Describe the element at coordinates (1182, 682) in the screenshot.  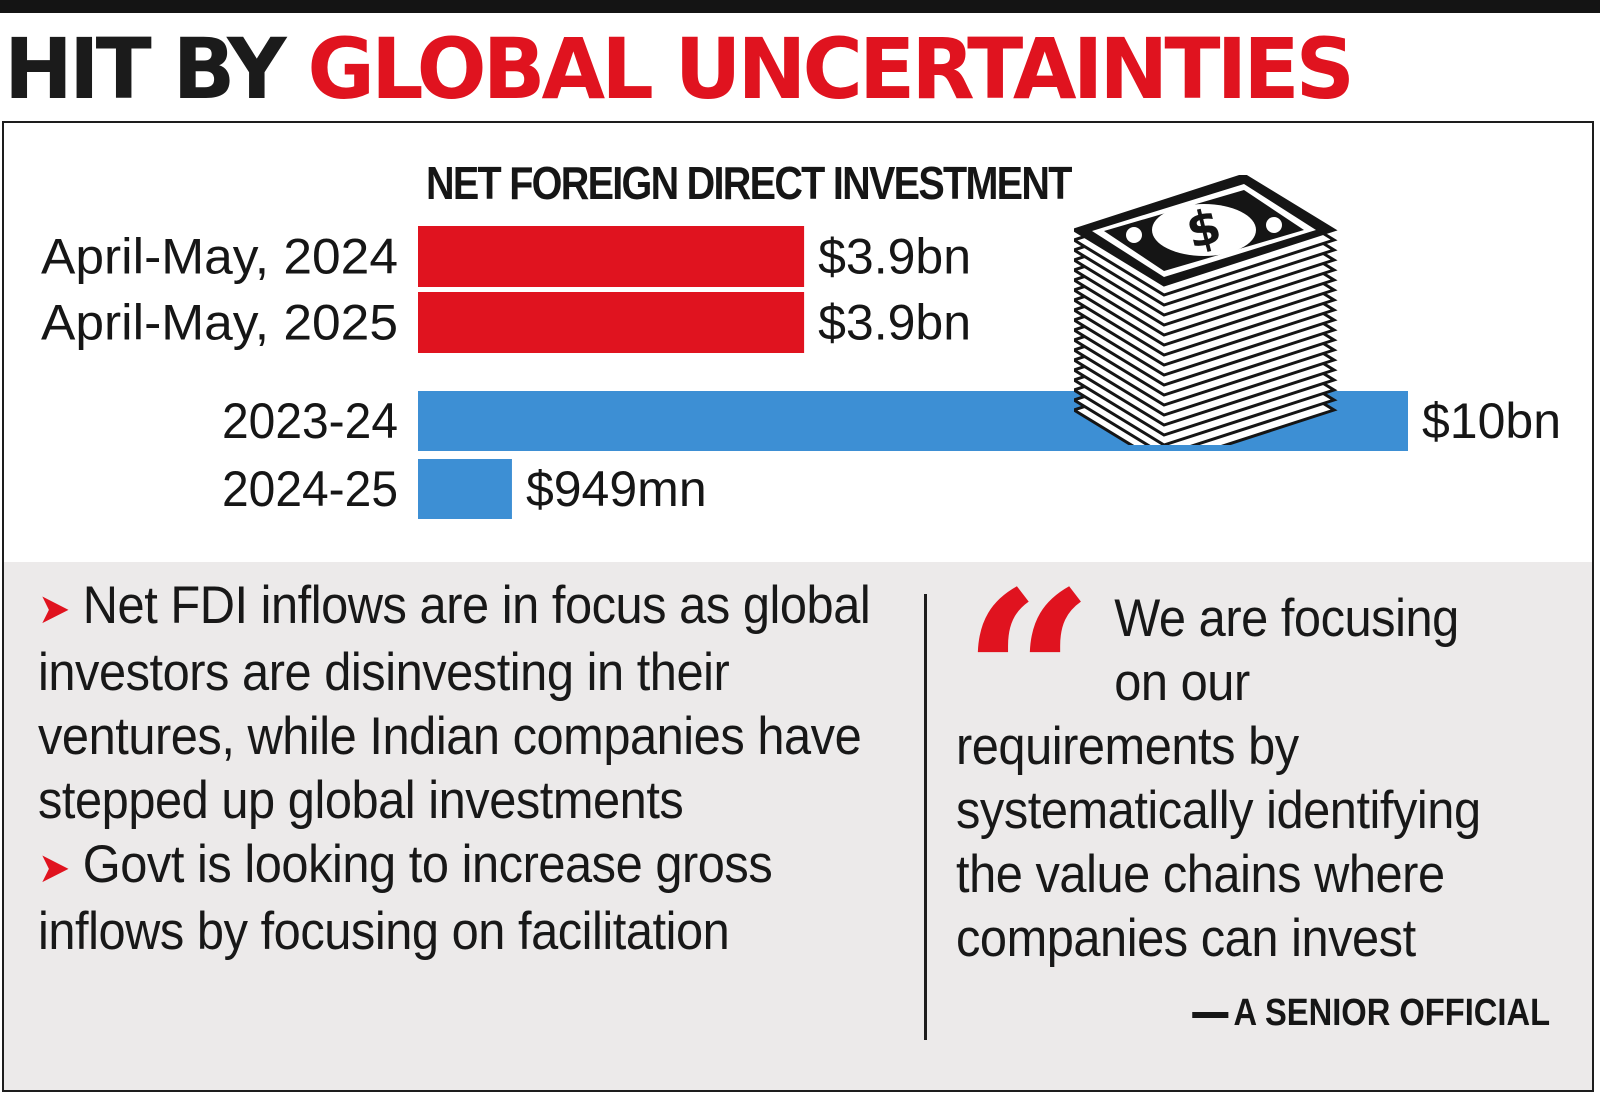
I see `quote-line: on our` at that location.